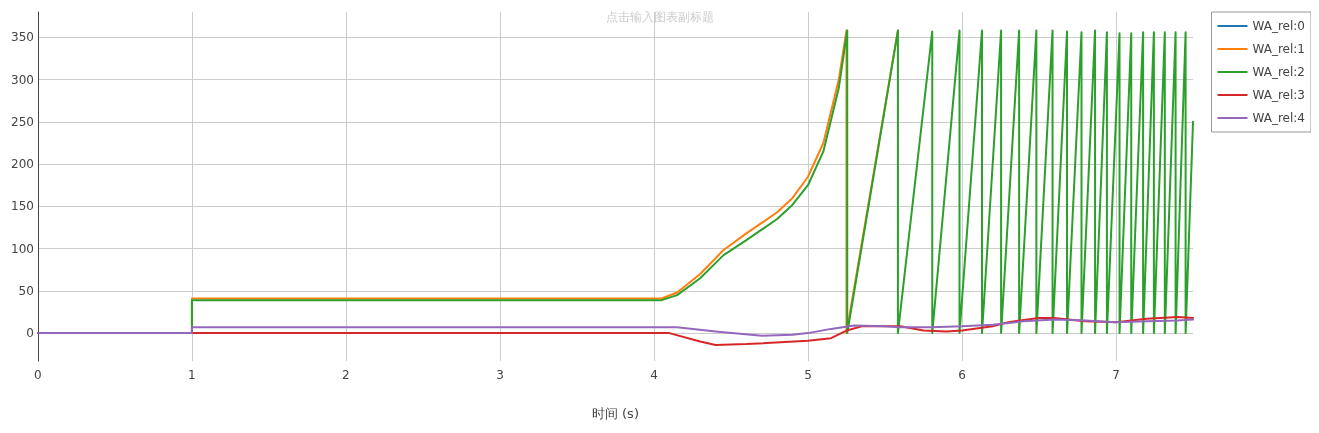  What do you see at coordinates (22, 206) in the screenshot?
I see `y-tick-label: 150` at bounding box center [22, 206].